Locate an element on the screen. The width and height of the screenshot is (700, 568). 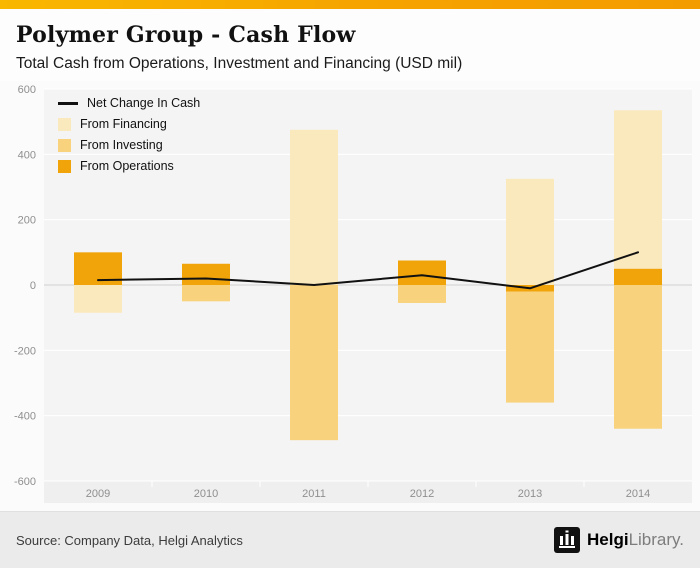
page-title: Polymer Group - Cash Flow is located at coordinates (186, 35).